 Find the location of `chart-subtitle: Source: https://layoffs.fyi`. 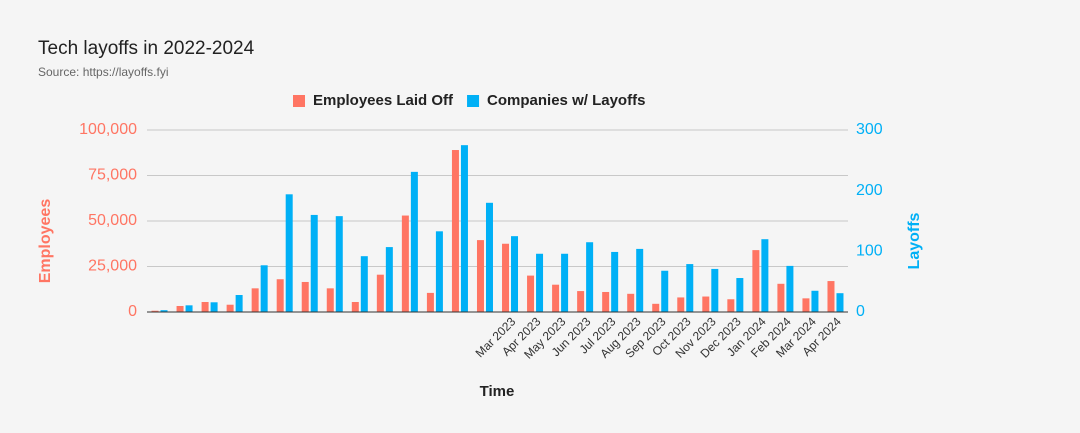

chart-subtitle: Source: https://layoffs.fyi is located at coordinates (103, 72).